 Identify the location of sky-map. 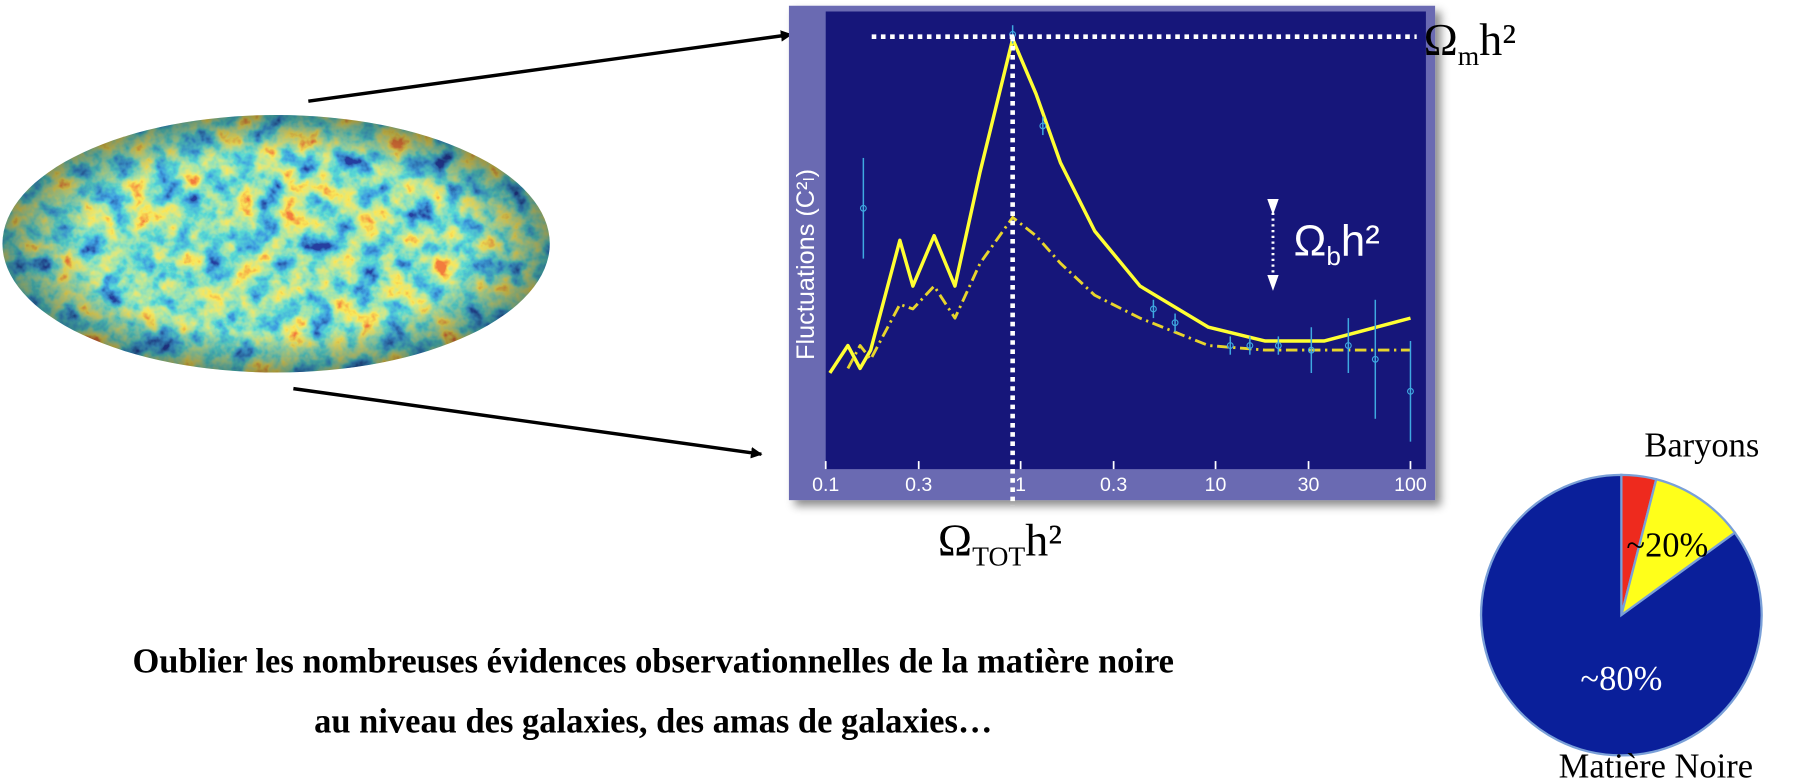
(276, 243).